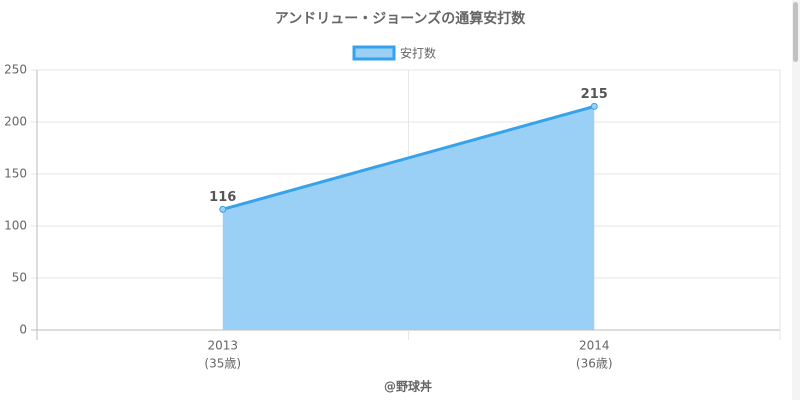  I want to click on y-tick-label: 250, so click(15, 70).